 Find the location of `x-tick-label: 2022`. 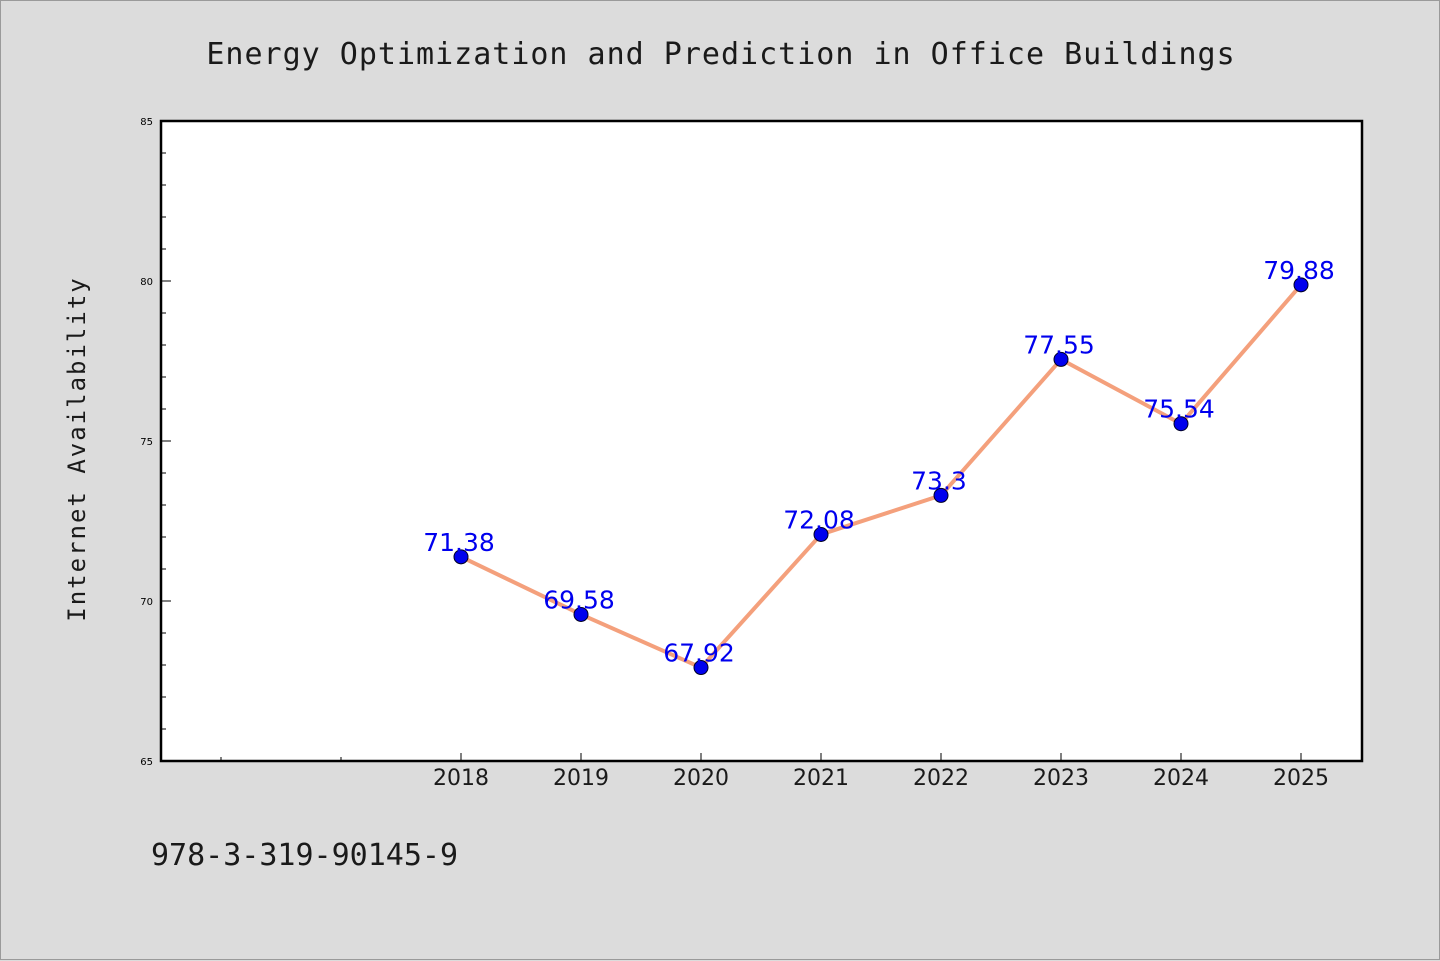

x-tick-label: 2022 is located at coordinates (941, 778).